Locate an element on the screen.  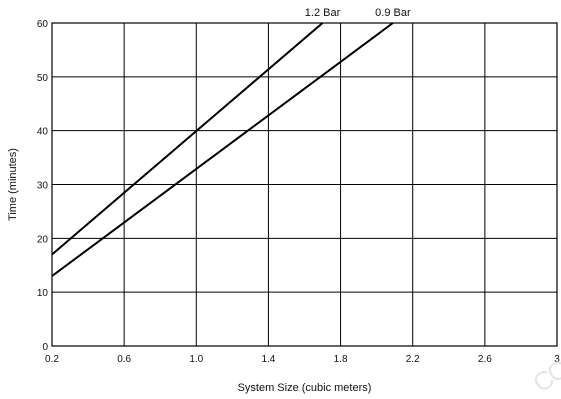
watermark-text: CO is located at coordinates (546, 377).